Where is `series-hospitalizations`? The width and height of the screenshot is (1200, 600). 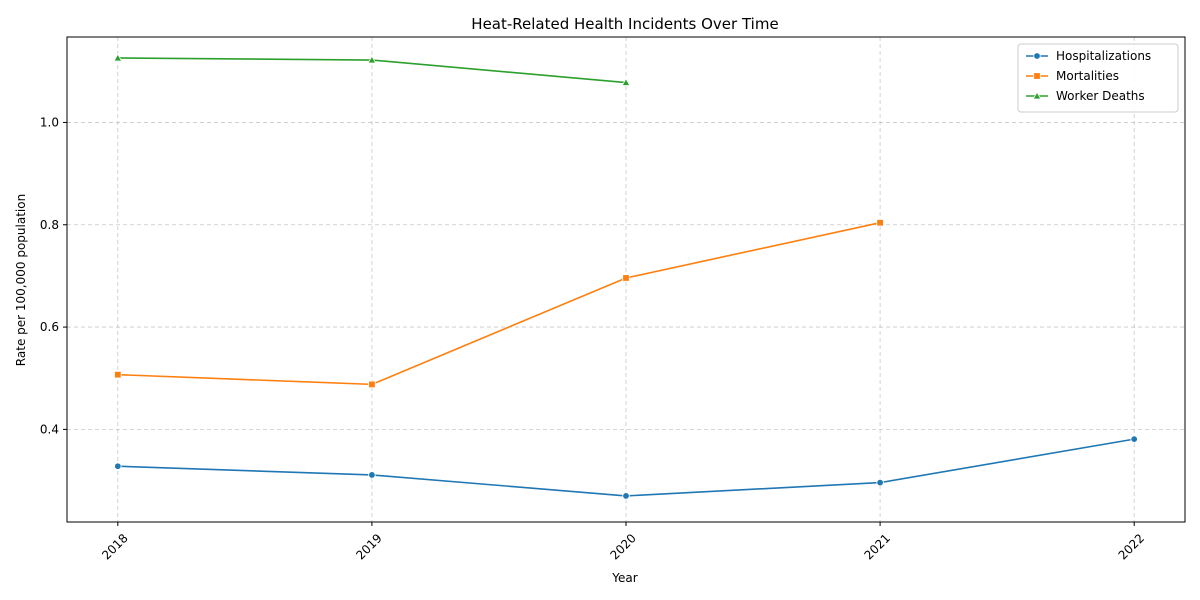 series-hospitalizations is located at coordinates (626, 467).